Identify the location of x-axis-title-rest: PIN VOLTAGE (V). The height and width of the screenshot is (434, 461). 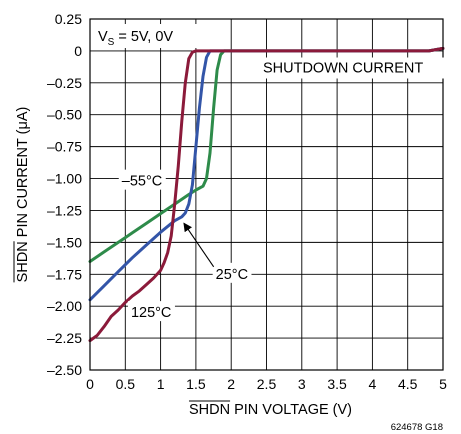
(291, 410).